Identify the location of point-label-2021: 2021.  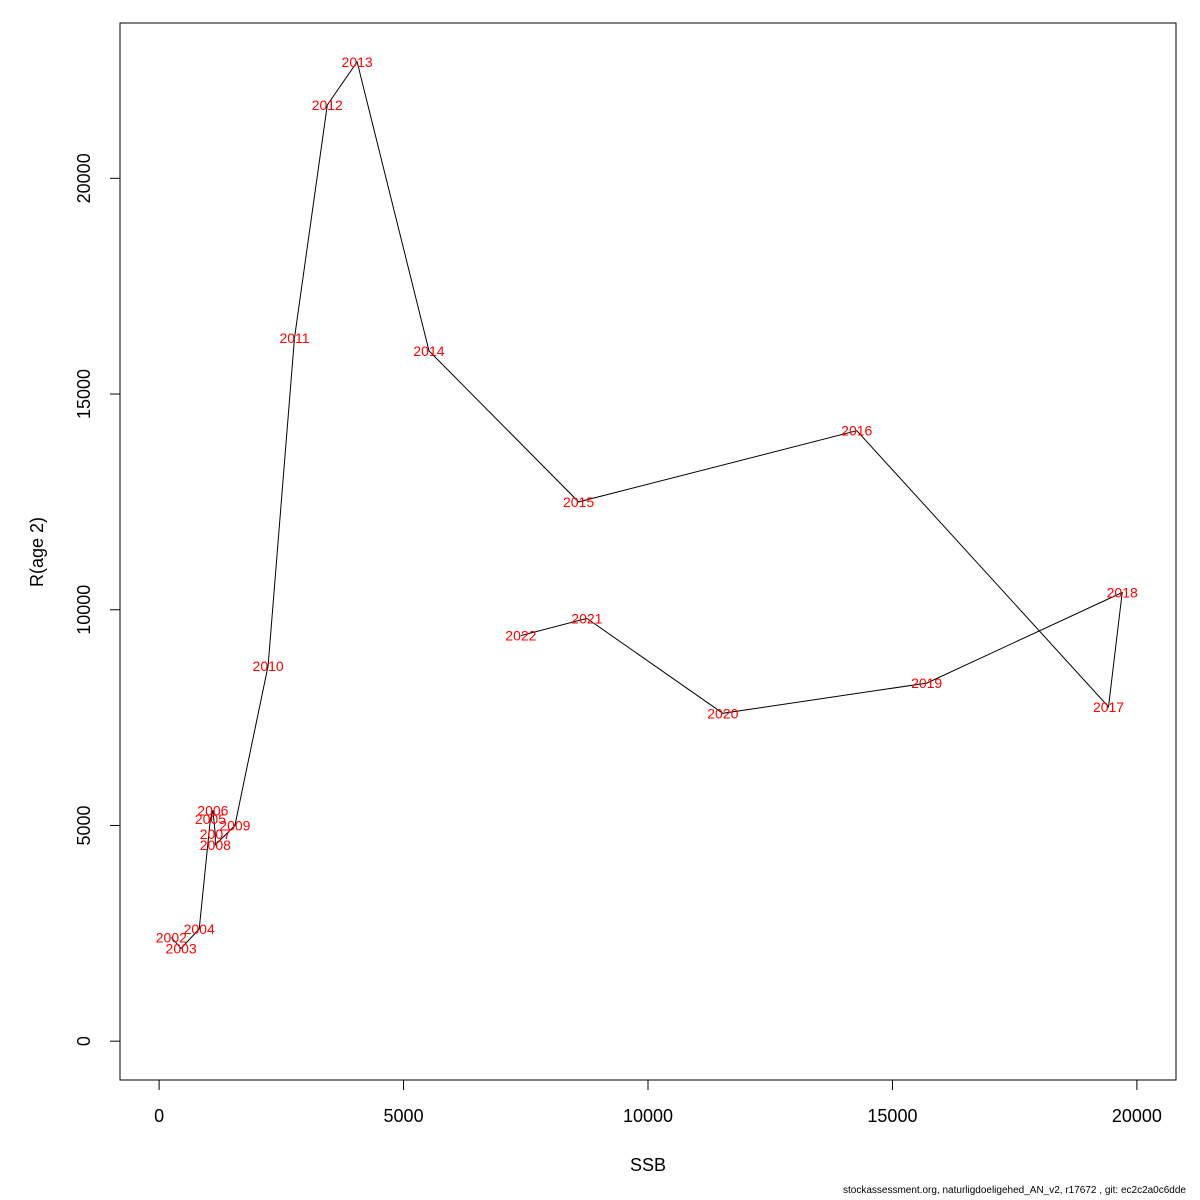
(586, 618).